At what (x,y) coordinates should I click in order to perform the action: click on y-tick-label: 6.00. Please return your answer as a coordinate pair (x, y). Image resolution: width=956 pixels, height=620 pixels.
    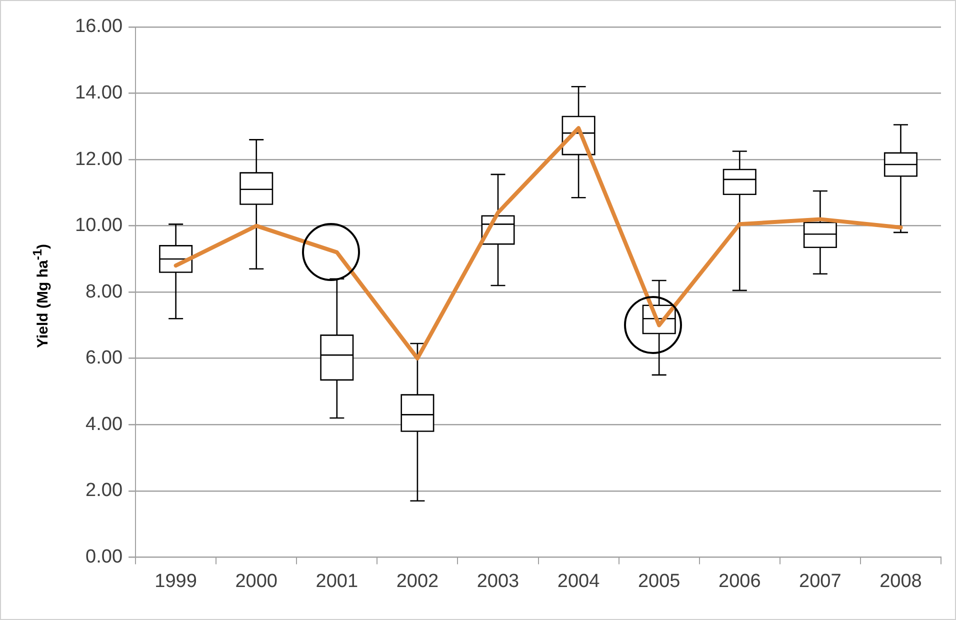
    Looking at the image, I should click on (104, 358).